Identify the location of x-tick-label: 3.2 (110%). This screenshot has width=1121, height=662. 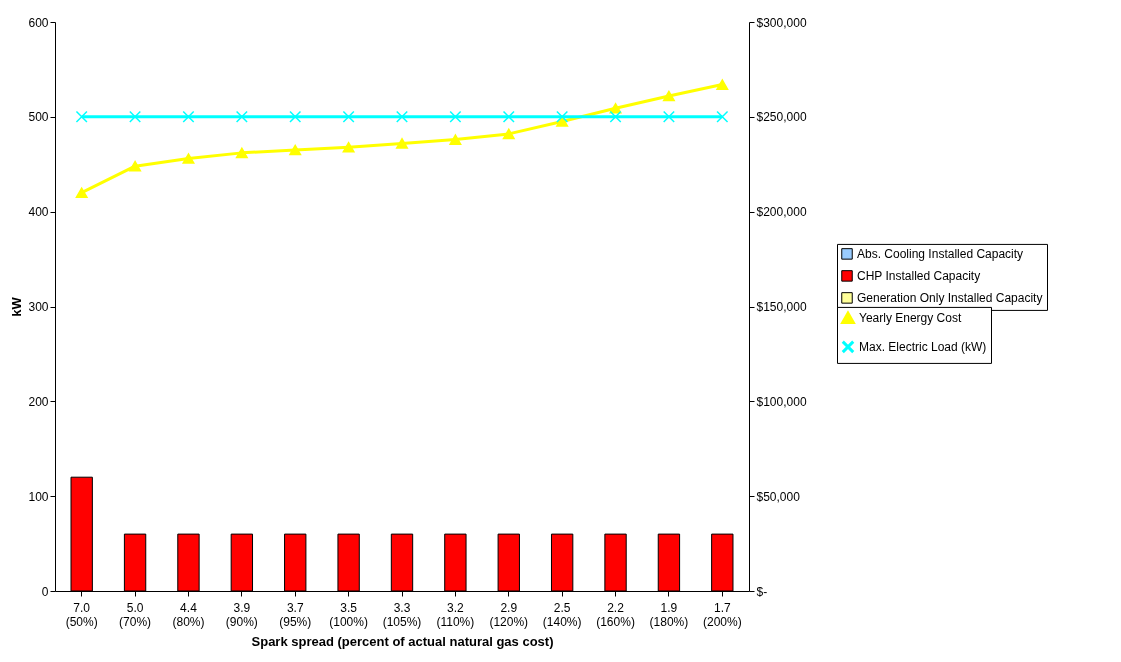
(455, 614).